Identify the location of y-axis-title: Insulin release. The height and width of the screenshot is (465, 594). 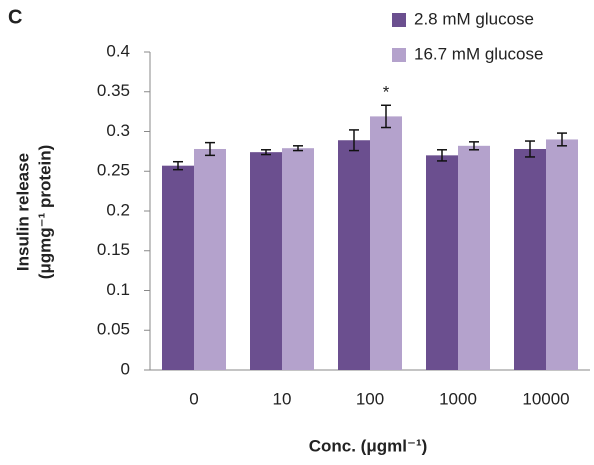
(22, 212).